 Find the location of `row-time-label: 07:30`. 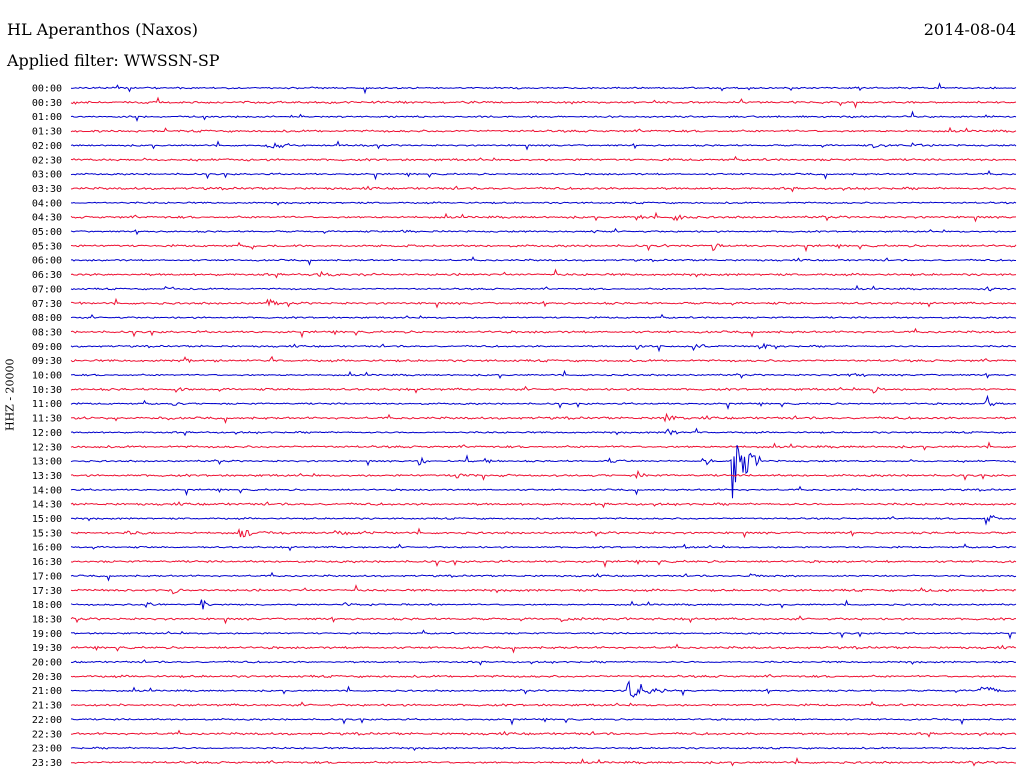

row-time-label: 07:30 is located at coordinates (47, 304).